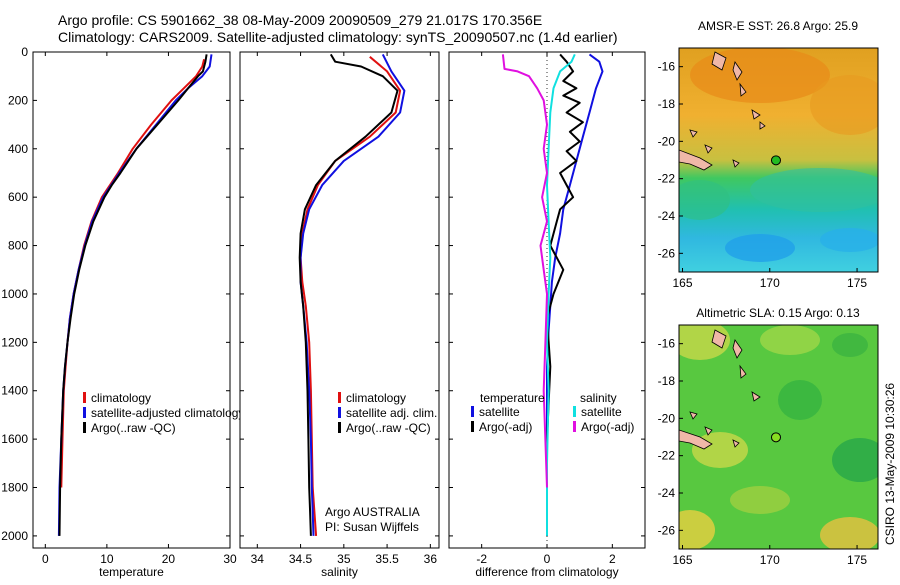  What do you see at coordinates (348, 294) in the screenshot?
I see `salinity-series-argo-raw-qc-` at bounding box center [348, 294].